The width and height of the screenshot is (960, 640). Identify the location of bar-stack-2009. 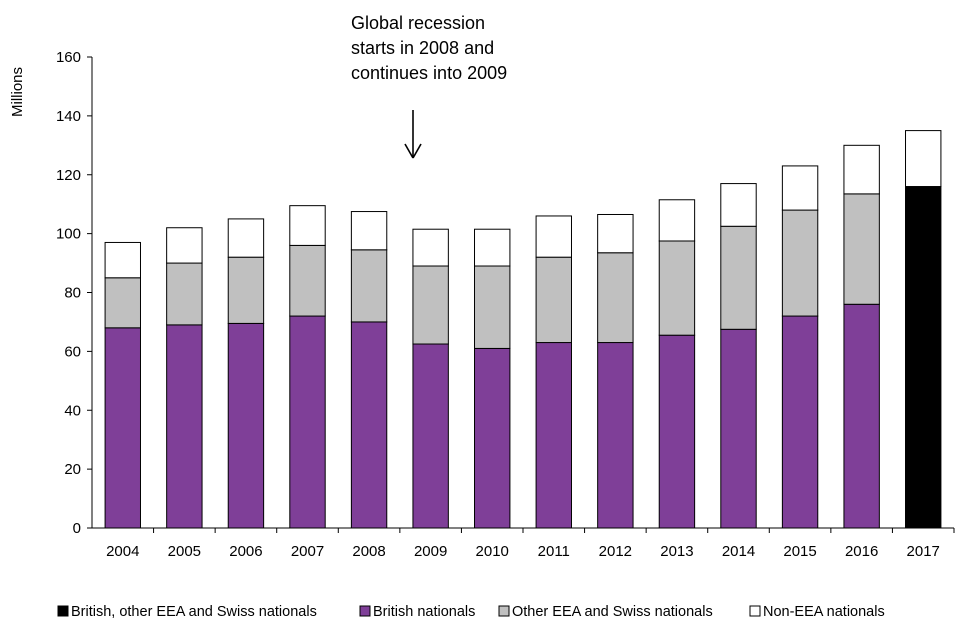
(430, 378).